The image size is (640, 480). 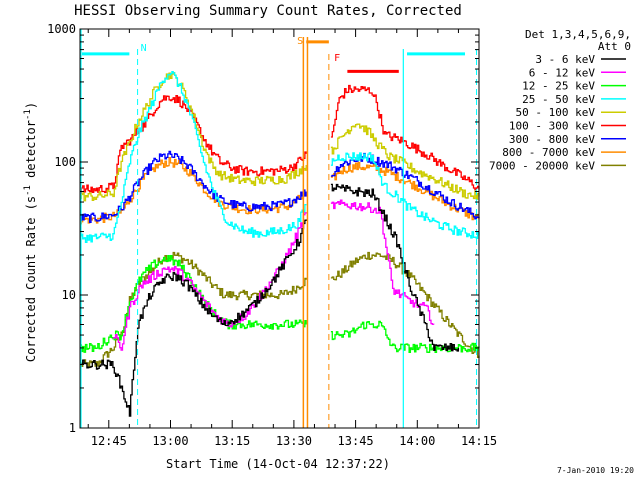 What do you see at coordinates (558, 99) in the screenshot?
I see `legend-label: 25 - 50 keV` at bounding box center [558, 99].